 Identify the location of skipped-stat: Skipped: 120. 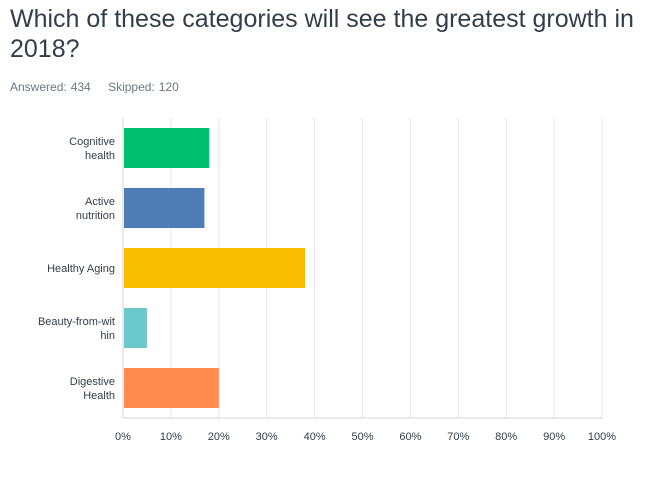
(143, 87).